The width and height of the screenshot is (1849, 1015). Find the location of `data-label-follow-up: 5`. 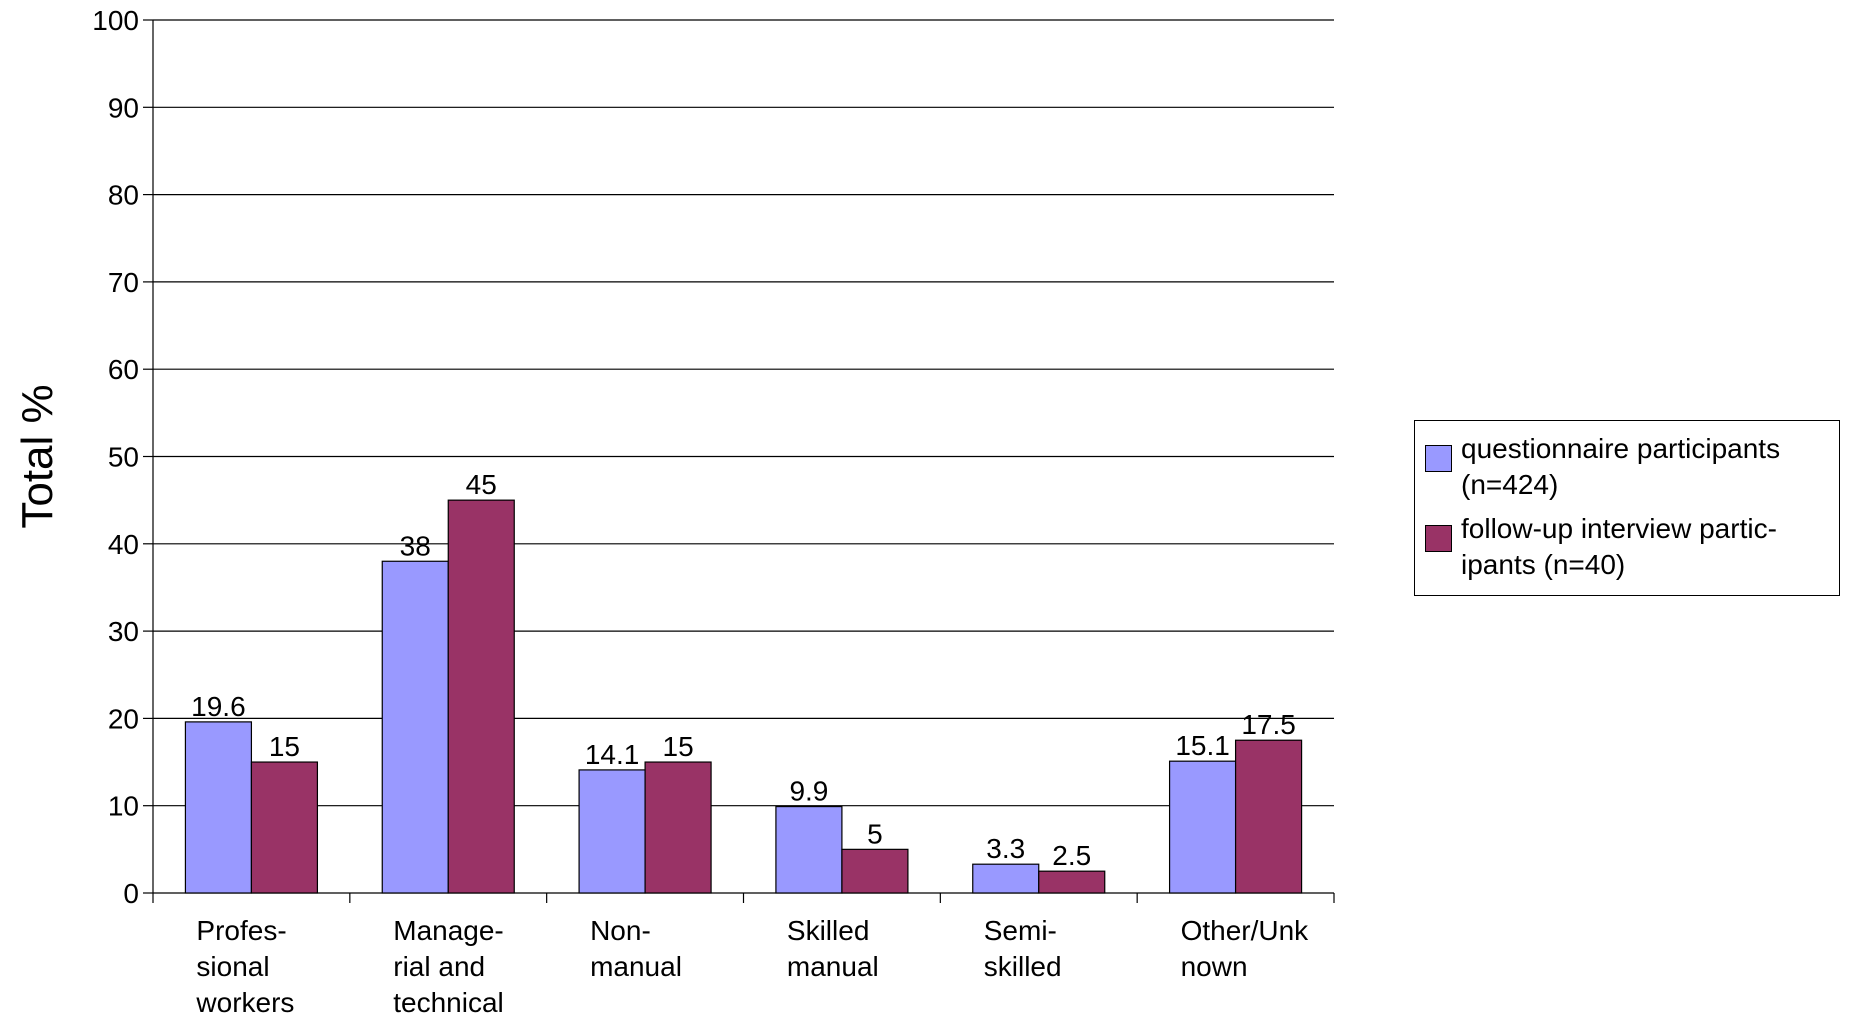

data-label-follow-up: 5 is located at coordinates (875, 833).